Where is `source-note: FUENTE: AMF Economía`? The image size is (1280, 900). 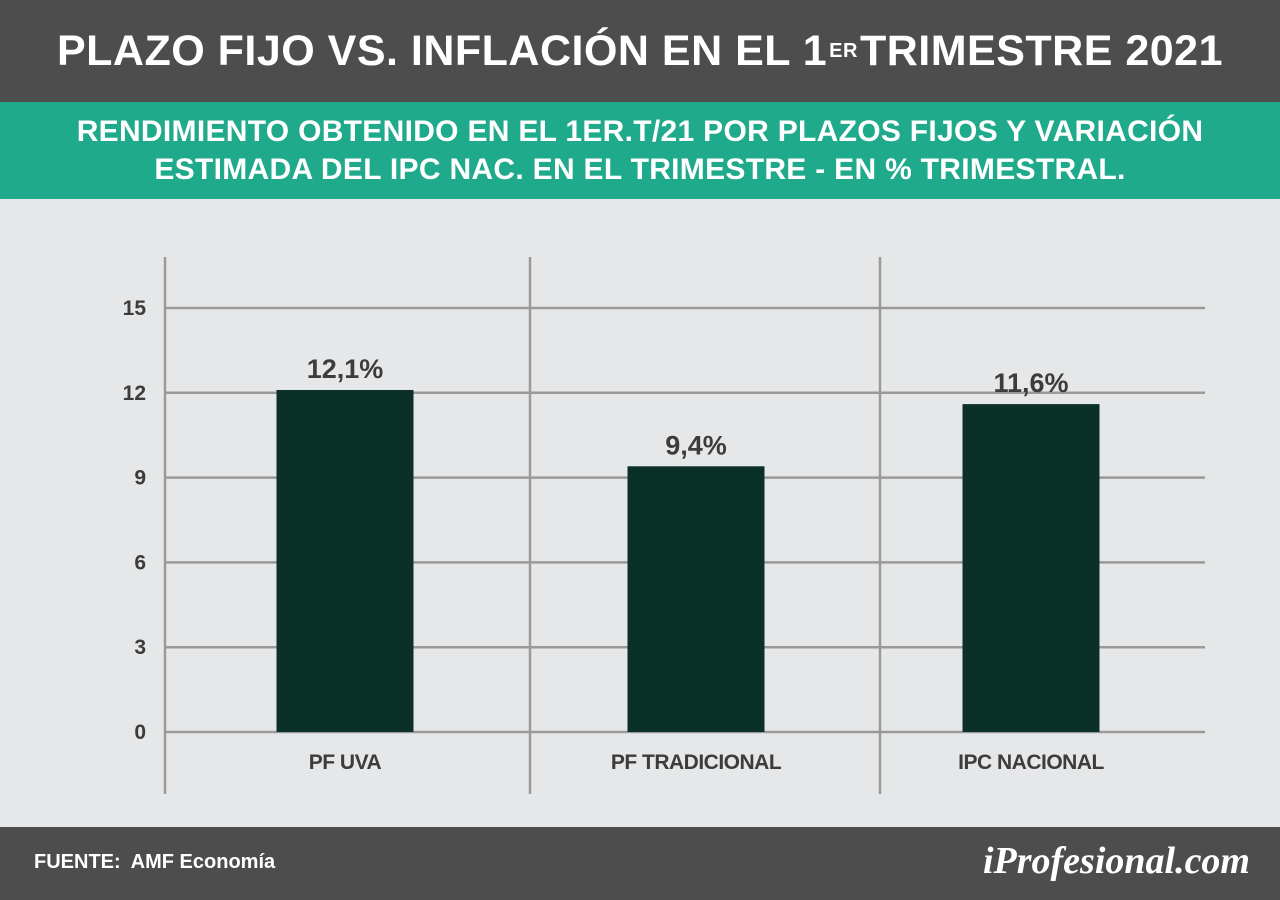
source-note: FUENTE: AMF Economía is located at coordinates (154, 862).